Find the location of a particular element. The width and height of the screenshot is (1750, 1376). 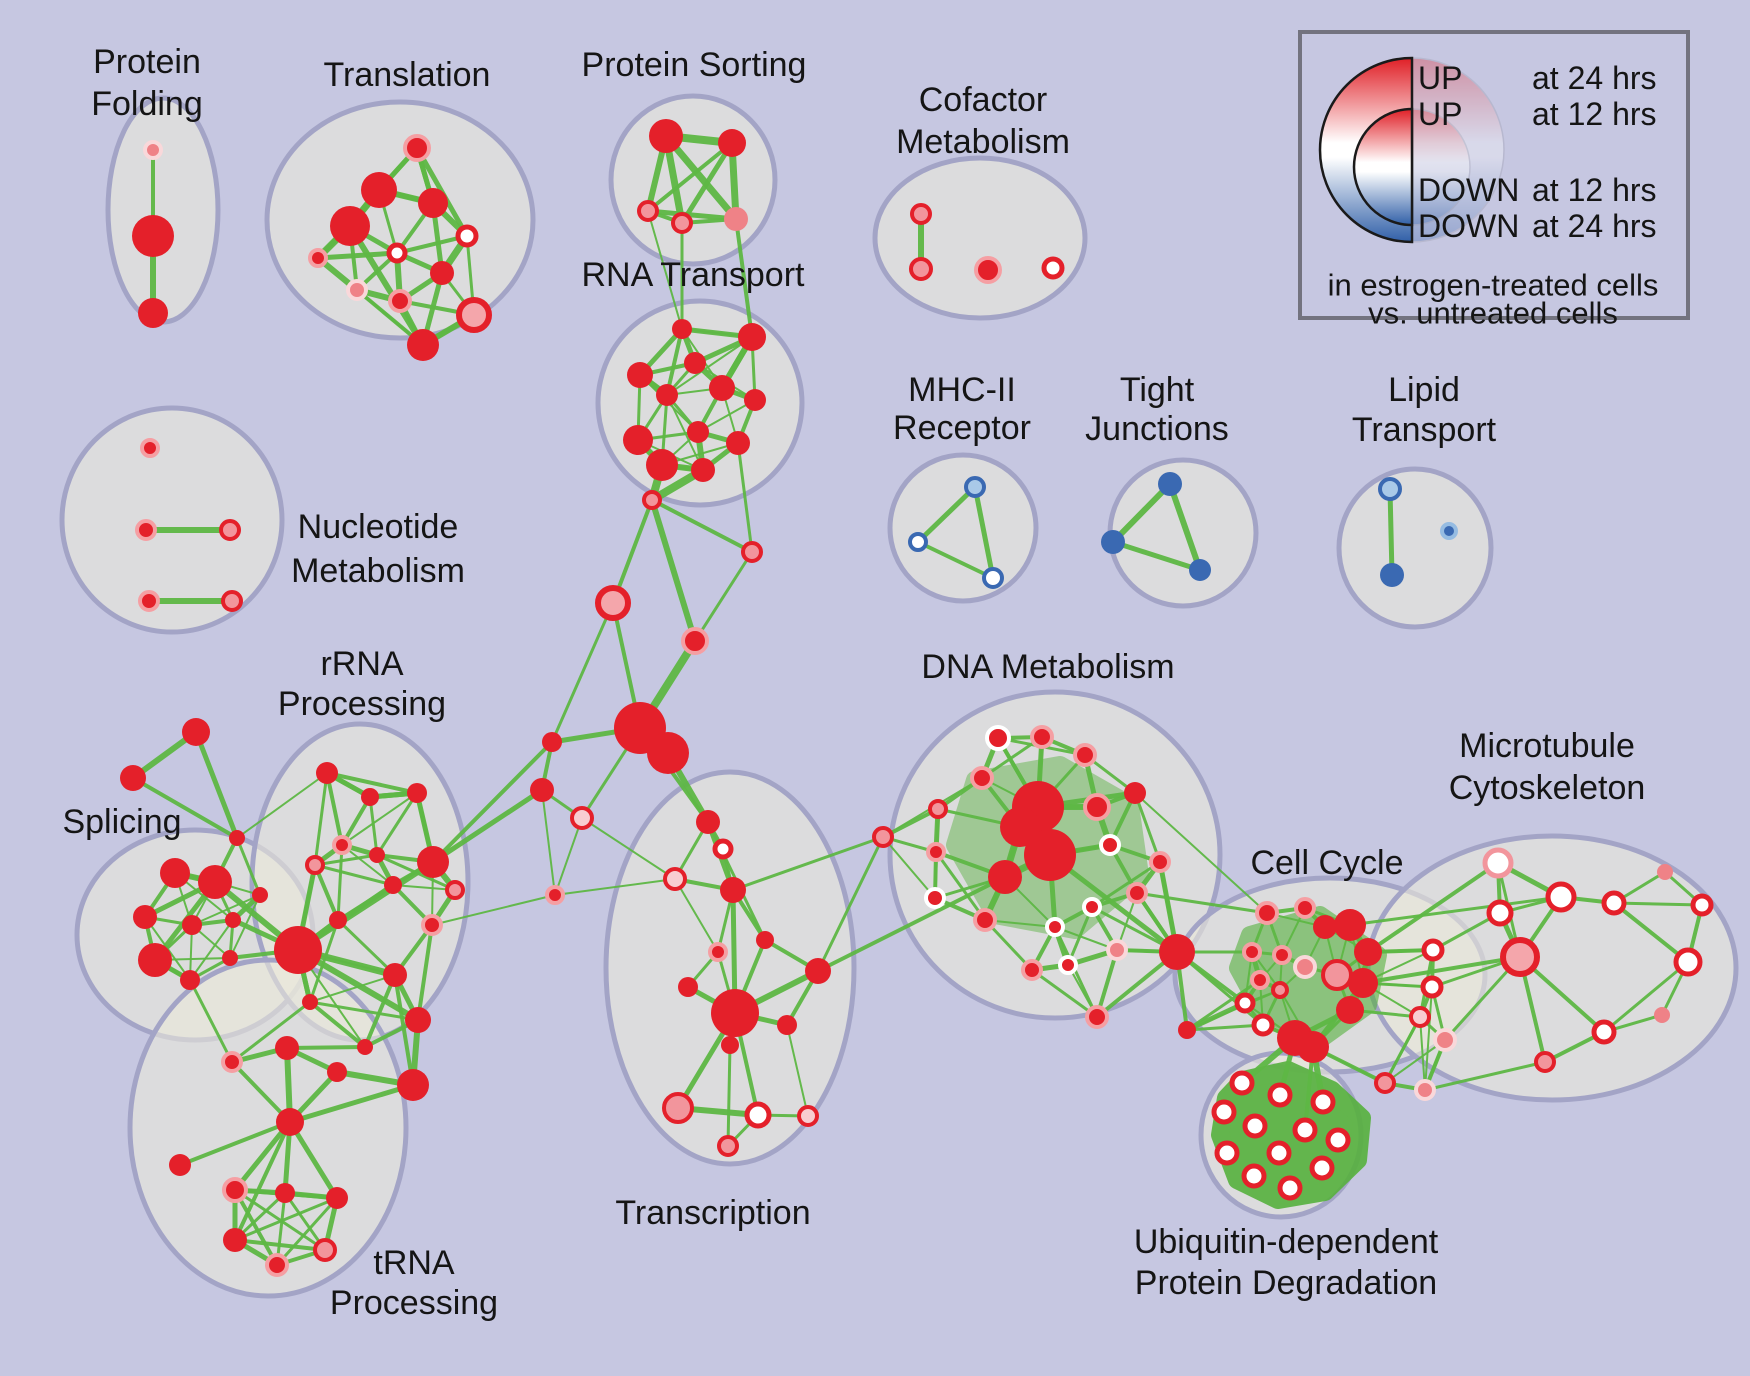

cluster-label-ubiquitin-line1: Ubiquitin-dependent is located at coordinates (1286, 1242).